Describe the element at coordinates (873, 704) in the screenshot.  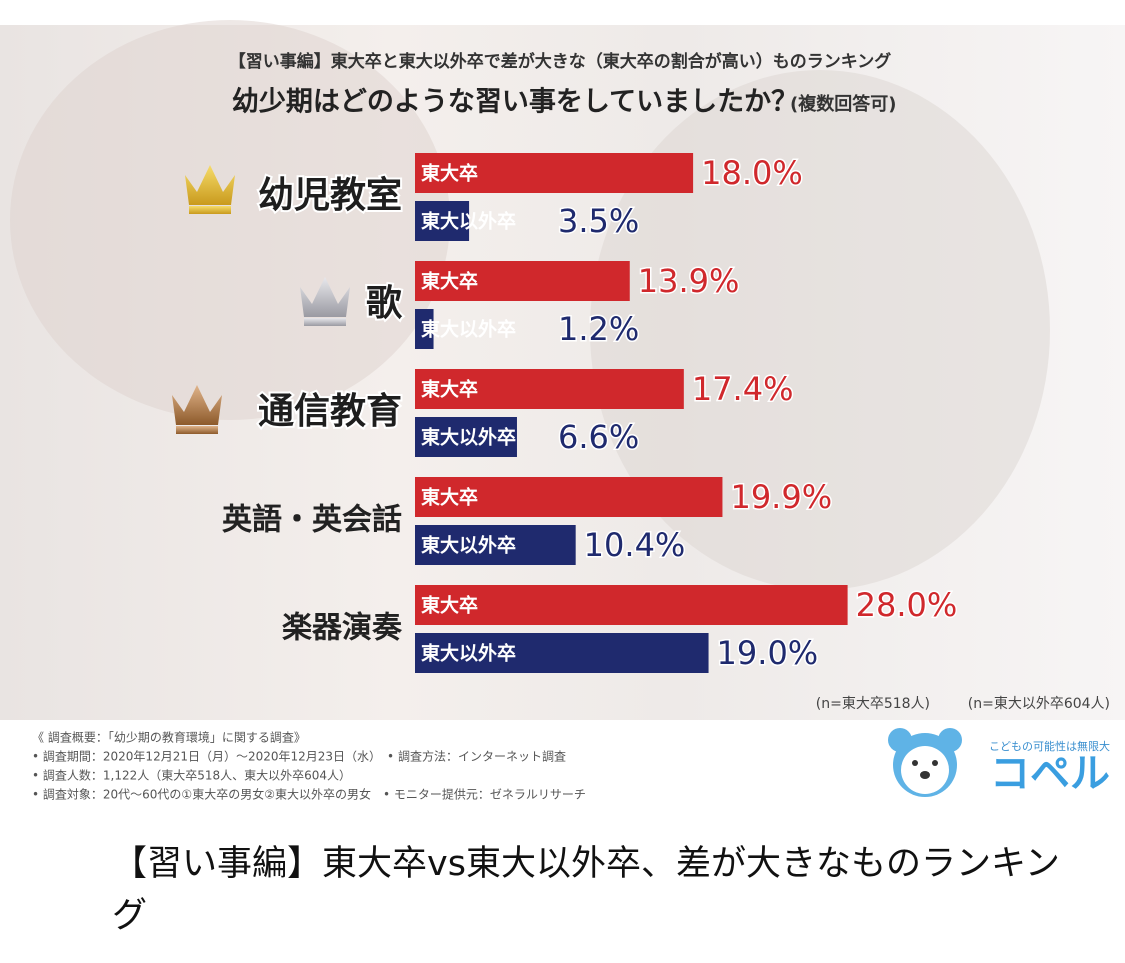
I see `sample-note: (n=東大卒518人)` at that location.